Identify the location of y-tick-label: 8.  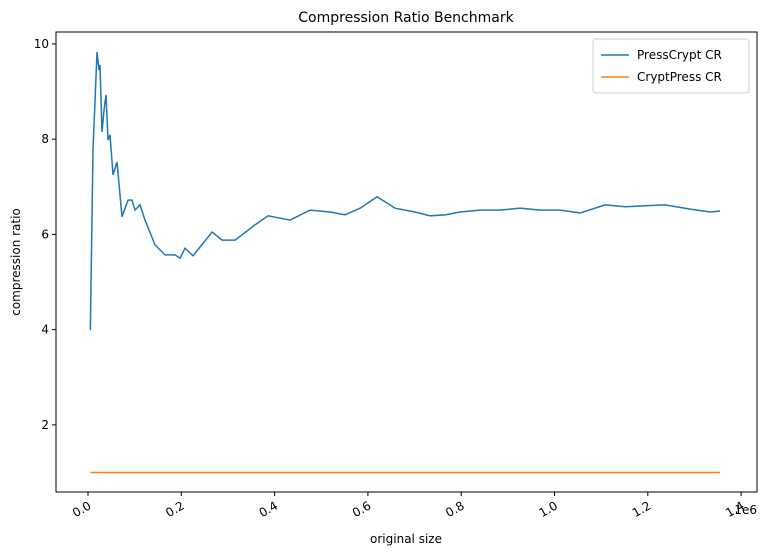
(45, 139).